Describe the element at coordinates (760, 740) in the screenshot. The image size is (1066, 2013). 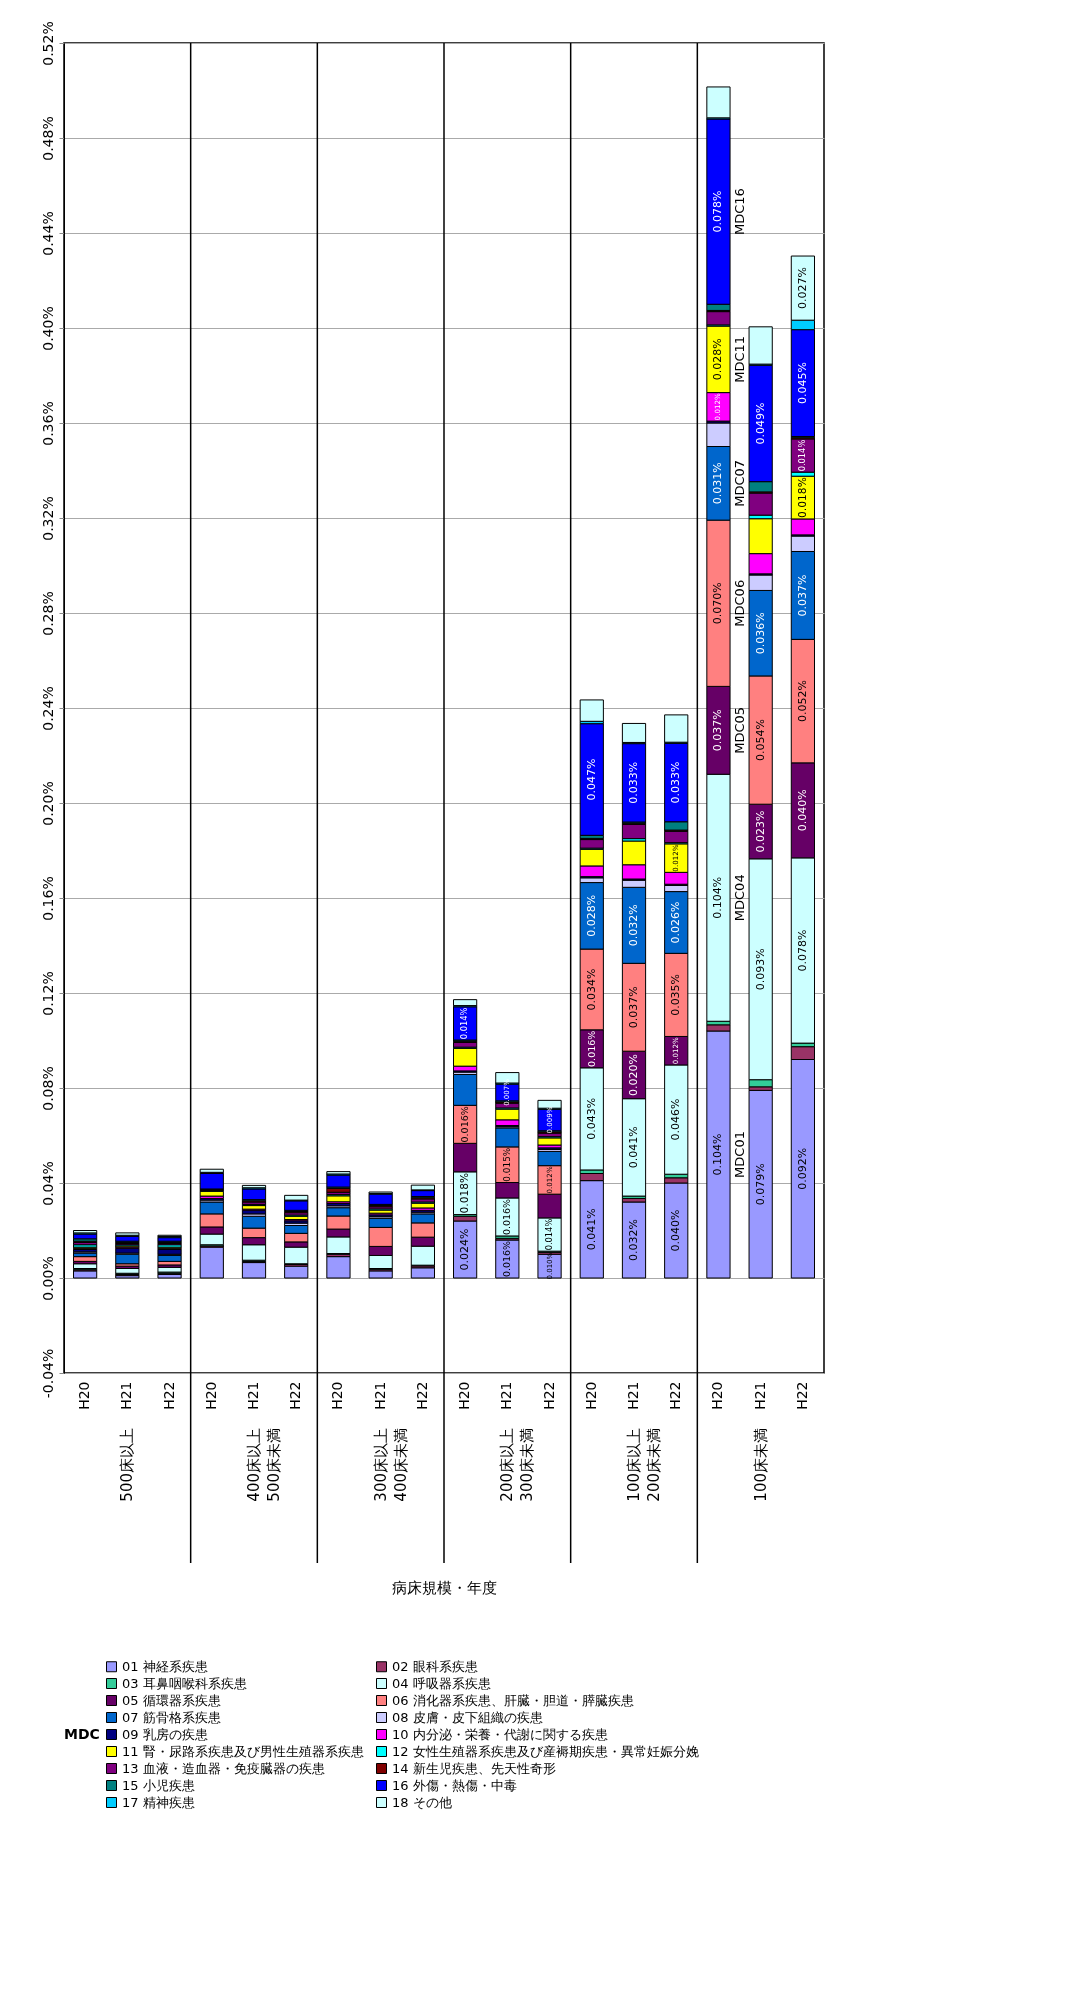
I see `data-label: 0.054%` at that location.